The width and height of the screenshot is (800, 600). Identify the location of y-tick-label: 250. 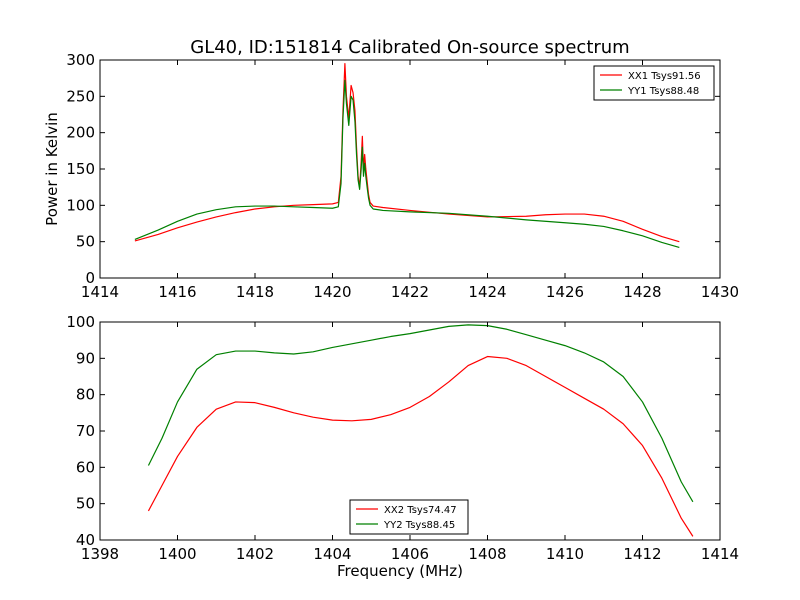
(80, 96).